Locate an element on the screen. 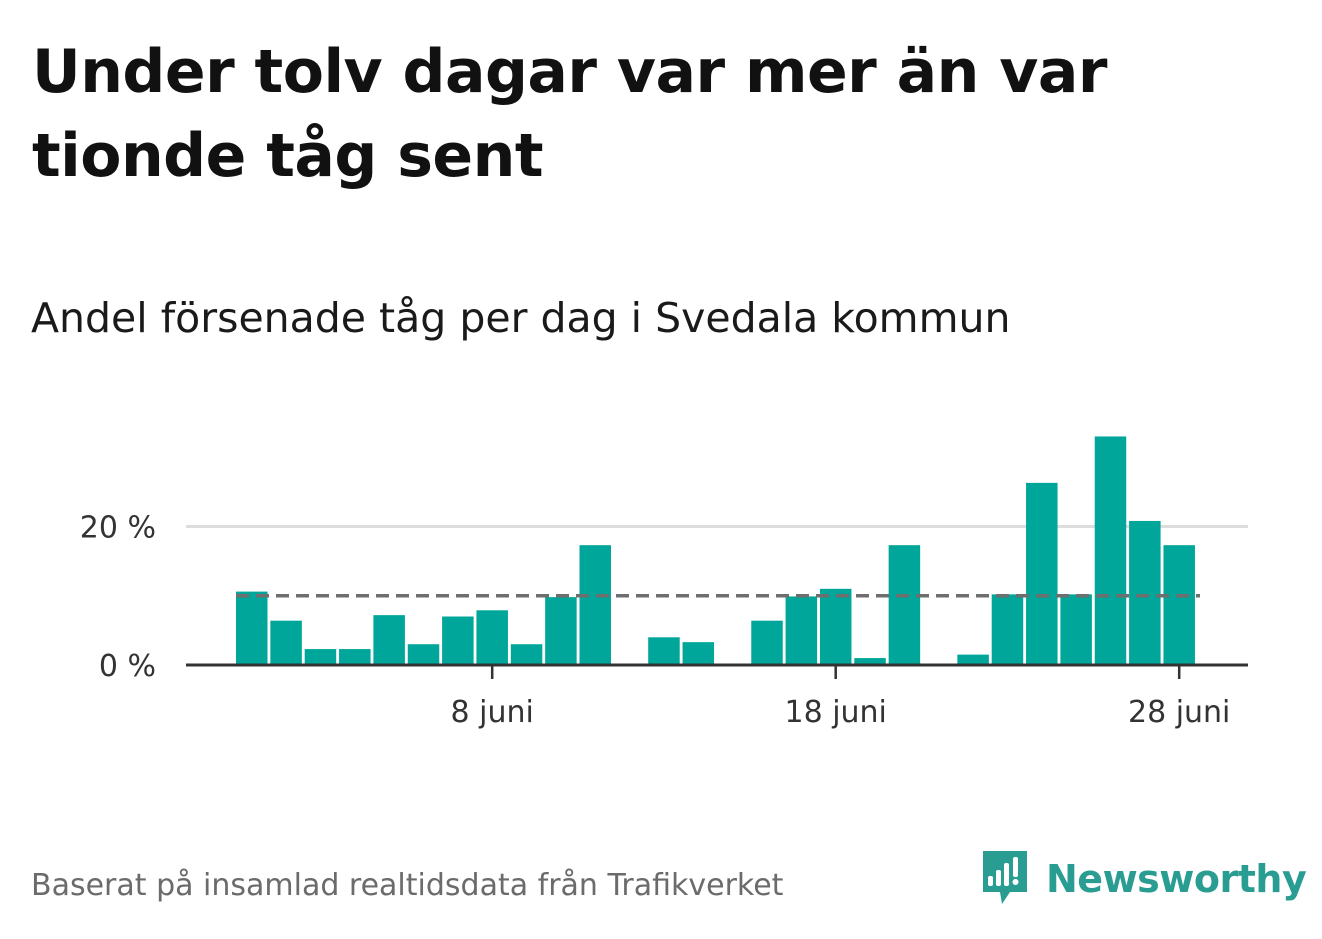 Image resolution: width=1322 pixels, height=939 pixels. y-tick-label: 20 % is located at coordinates (118, 527).